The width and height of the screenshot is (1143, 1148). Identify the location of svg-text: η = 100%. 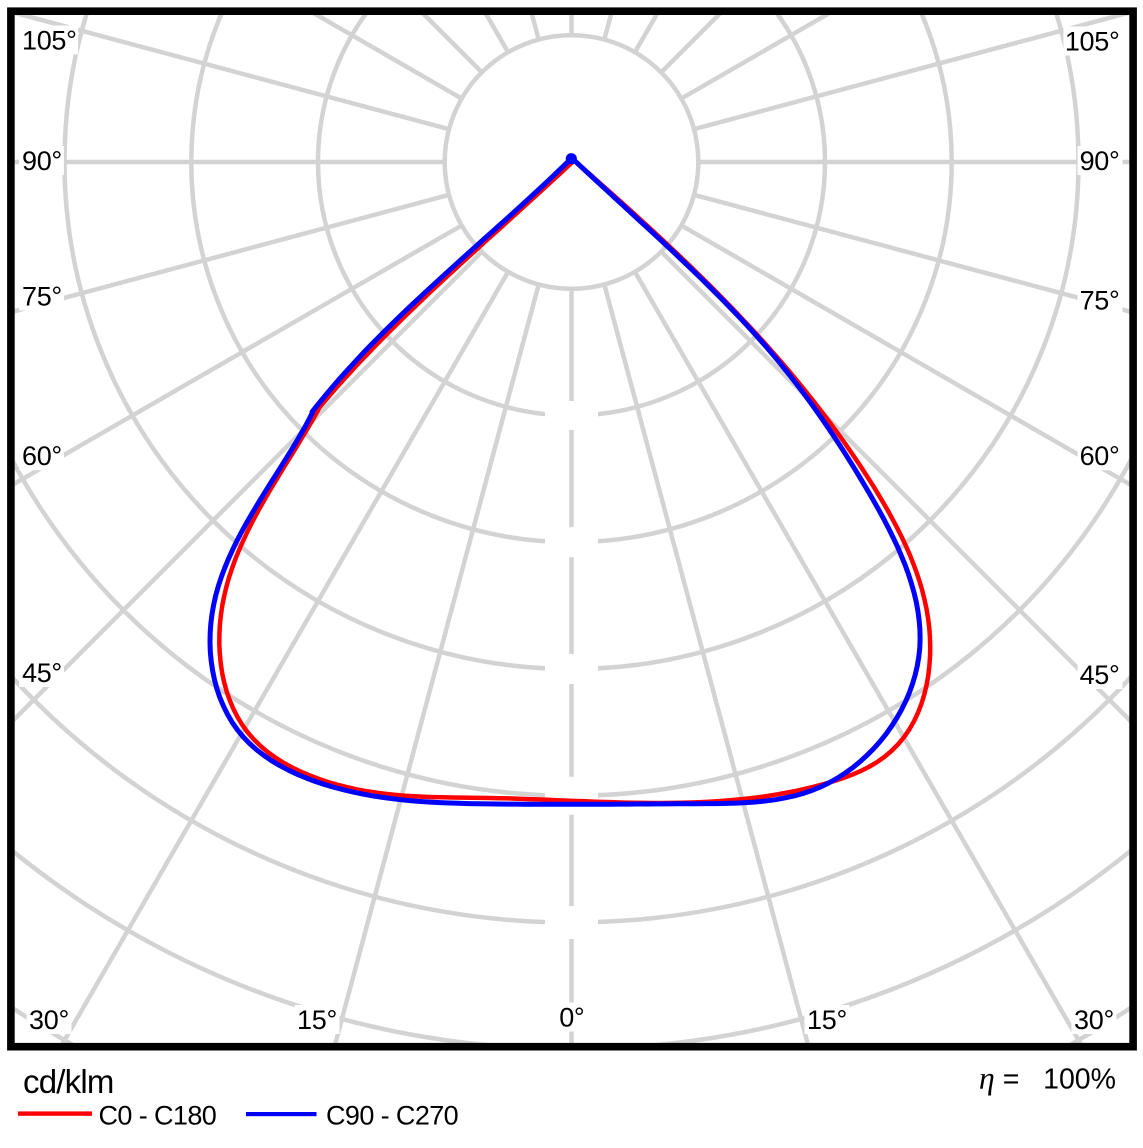
(1047, 1078).